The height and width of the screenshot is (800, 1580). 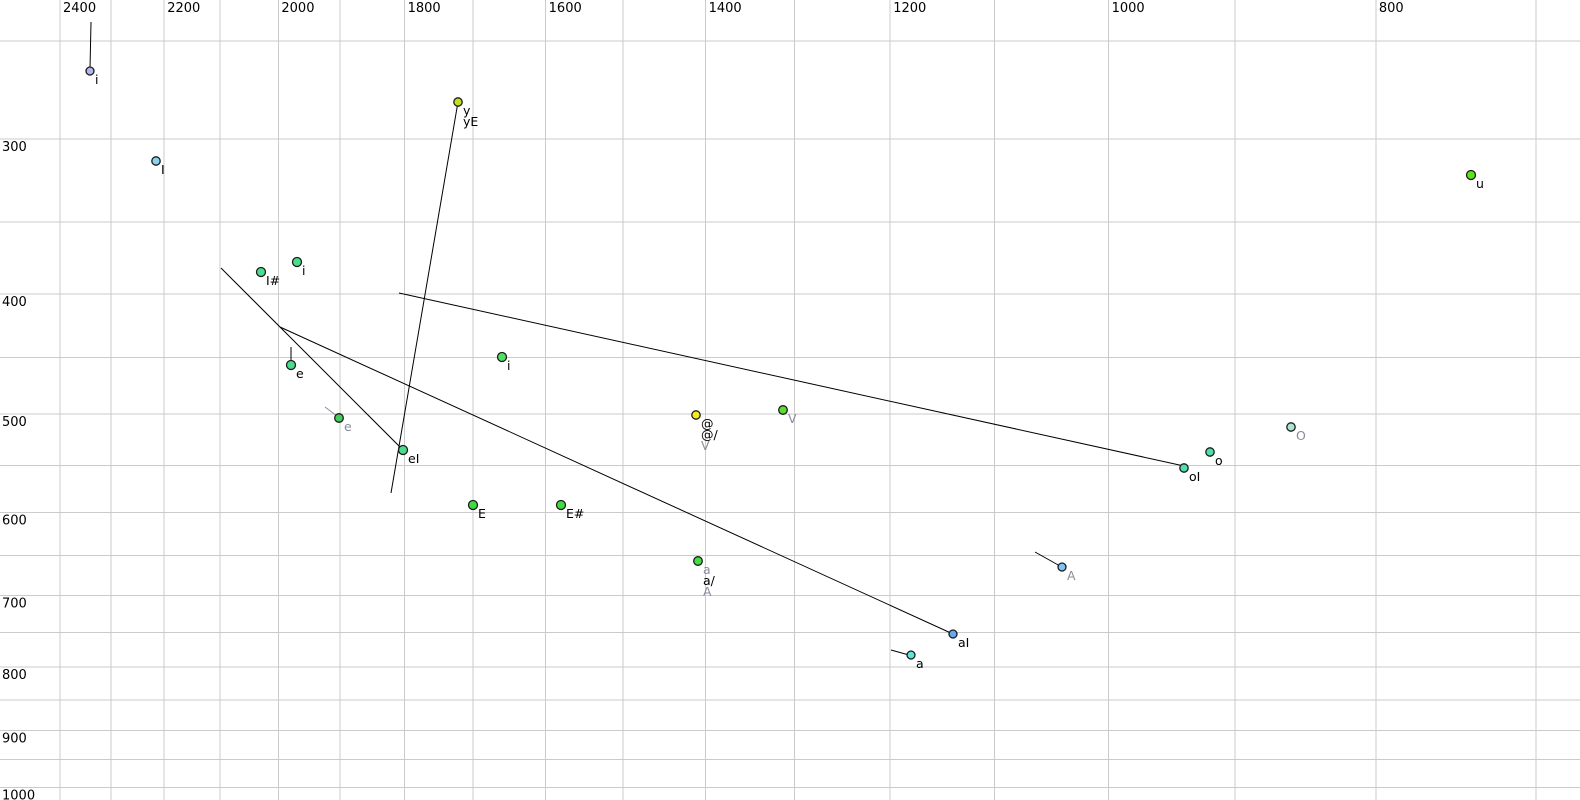 I want to click on x-tick-label: 2200, so click(x=183, y=8).